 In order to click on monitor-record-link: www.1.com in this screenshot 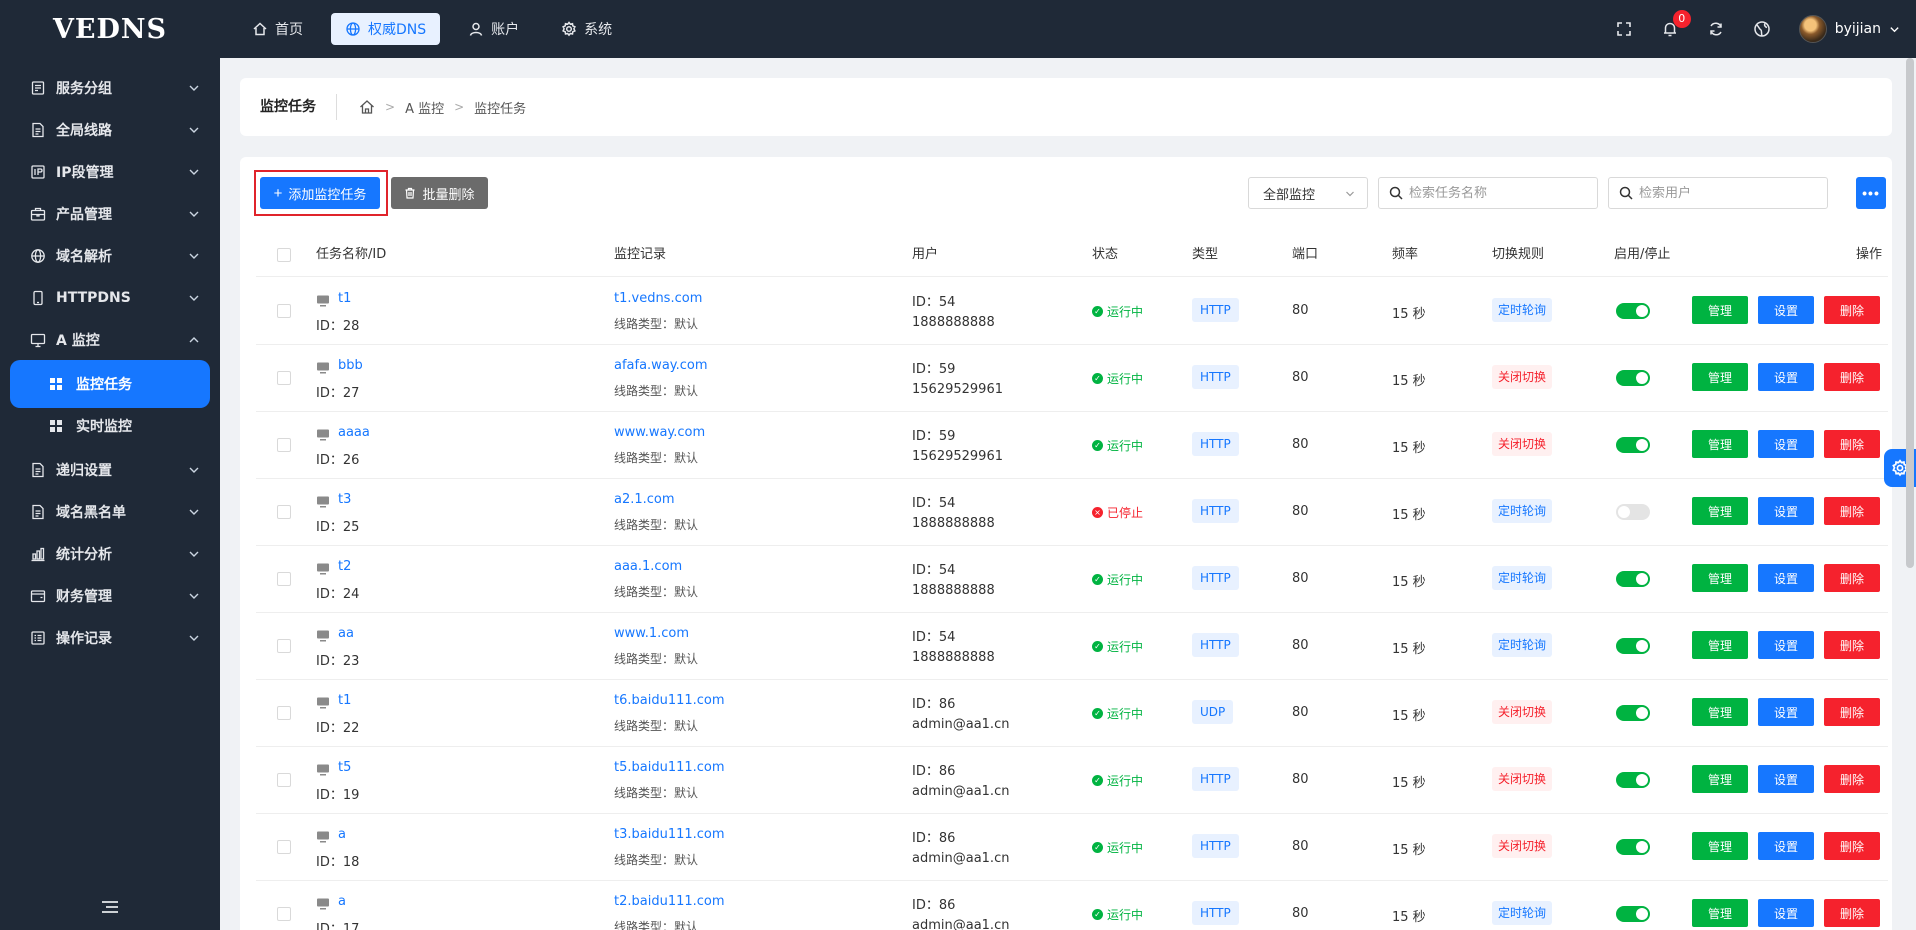, I will do `click(652, 633)`.